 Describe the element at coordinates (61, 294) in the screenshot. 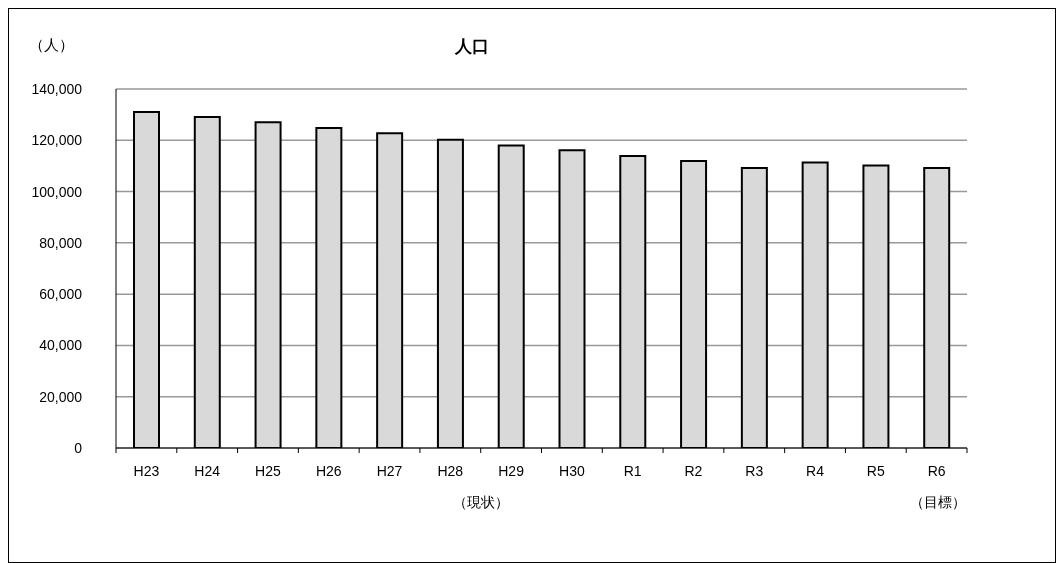

I see `y-tick-label: 60,000` at that location.